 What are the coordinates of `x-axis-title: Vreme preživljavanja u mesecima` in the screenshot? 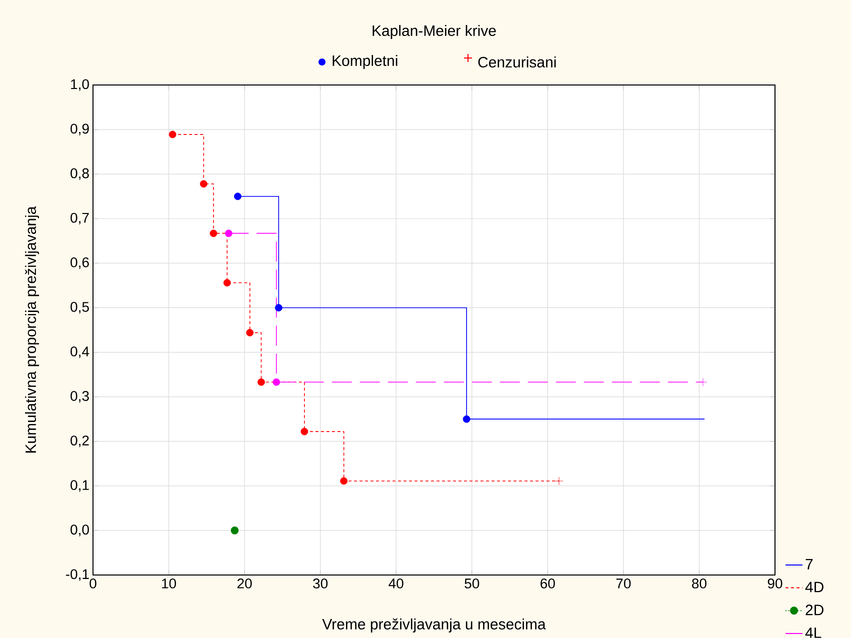 It's located at (434, 625).